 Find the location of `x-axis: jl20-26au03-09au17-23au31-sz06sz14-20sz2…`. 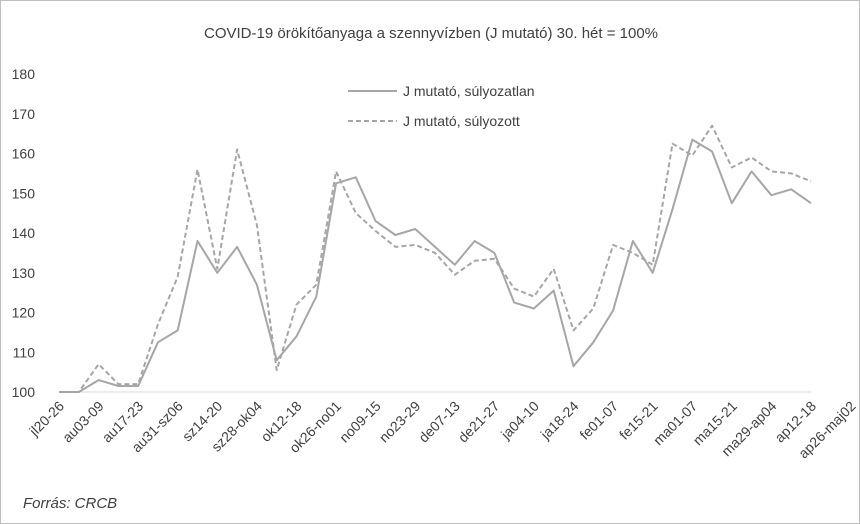

x-axis: jl20-26au03-09au17-23au31-sz06sz14-20sz2… is located at coordinates (441, 430).